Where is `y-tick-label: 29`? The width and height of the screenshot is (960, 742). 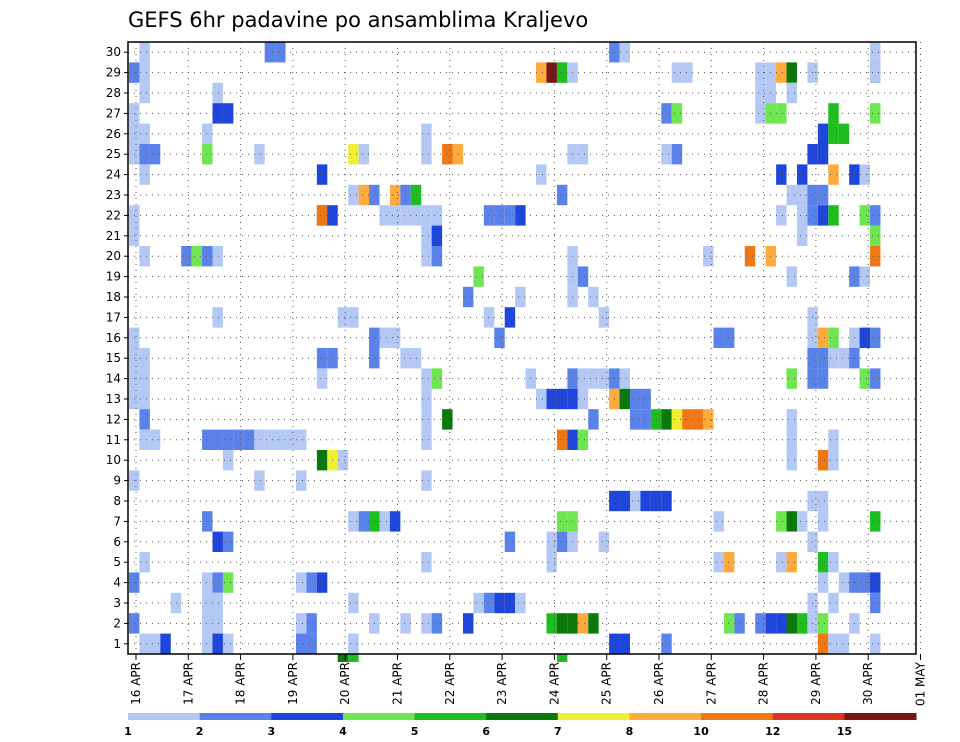 y-tick-label: 29 is located at coordinates (113, 73).